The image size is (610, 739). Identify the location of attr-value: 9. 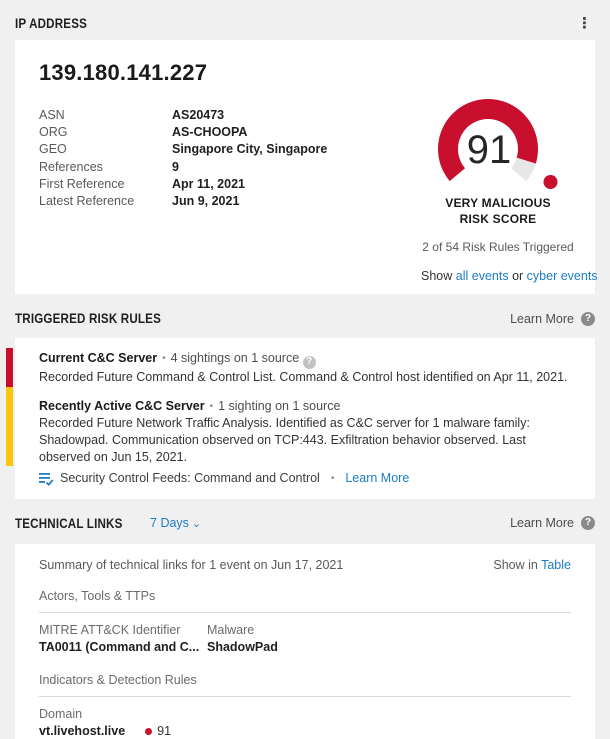
(175, 166).